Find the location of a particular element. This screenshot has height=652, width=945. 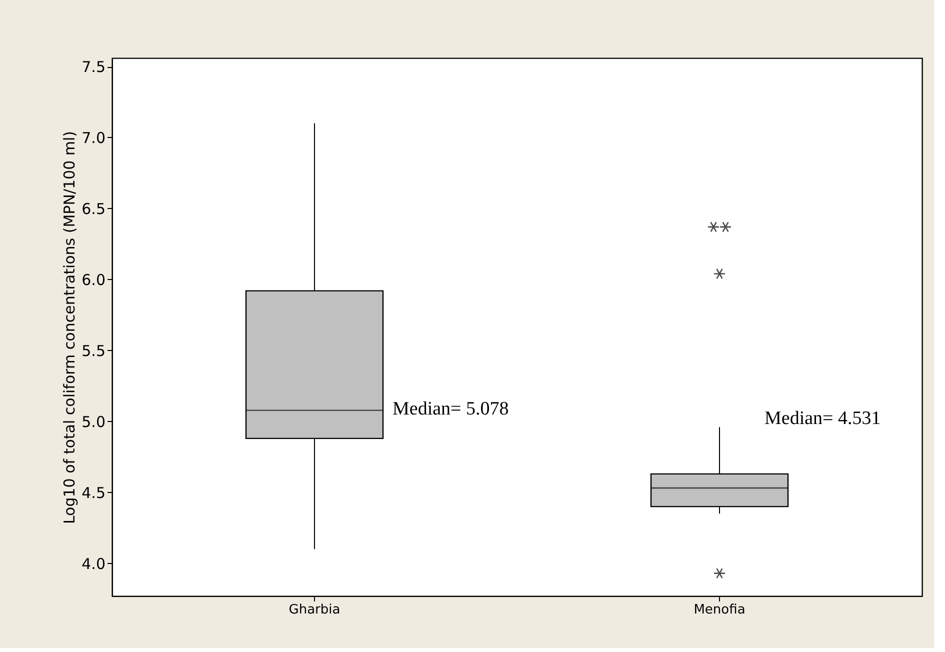

annotation: Median= 5.078 is located at coordinates (450, 409).